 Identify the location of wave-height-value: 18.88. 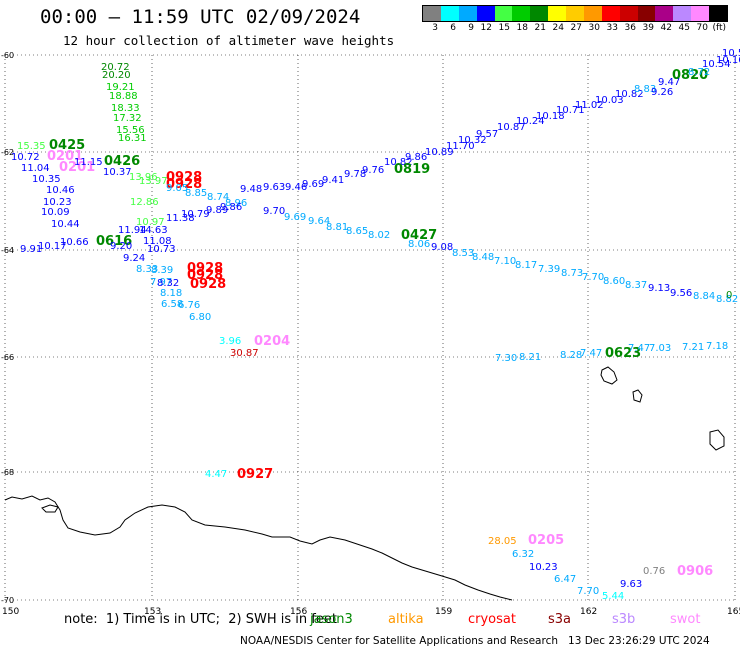
(123, 96).